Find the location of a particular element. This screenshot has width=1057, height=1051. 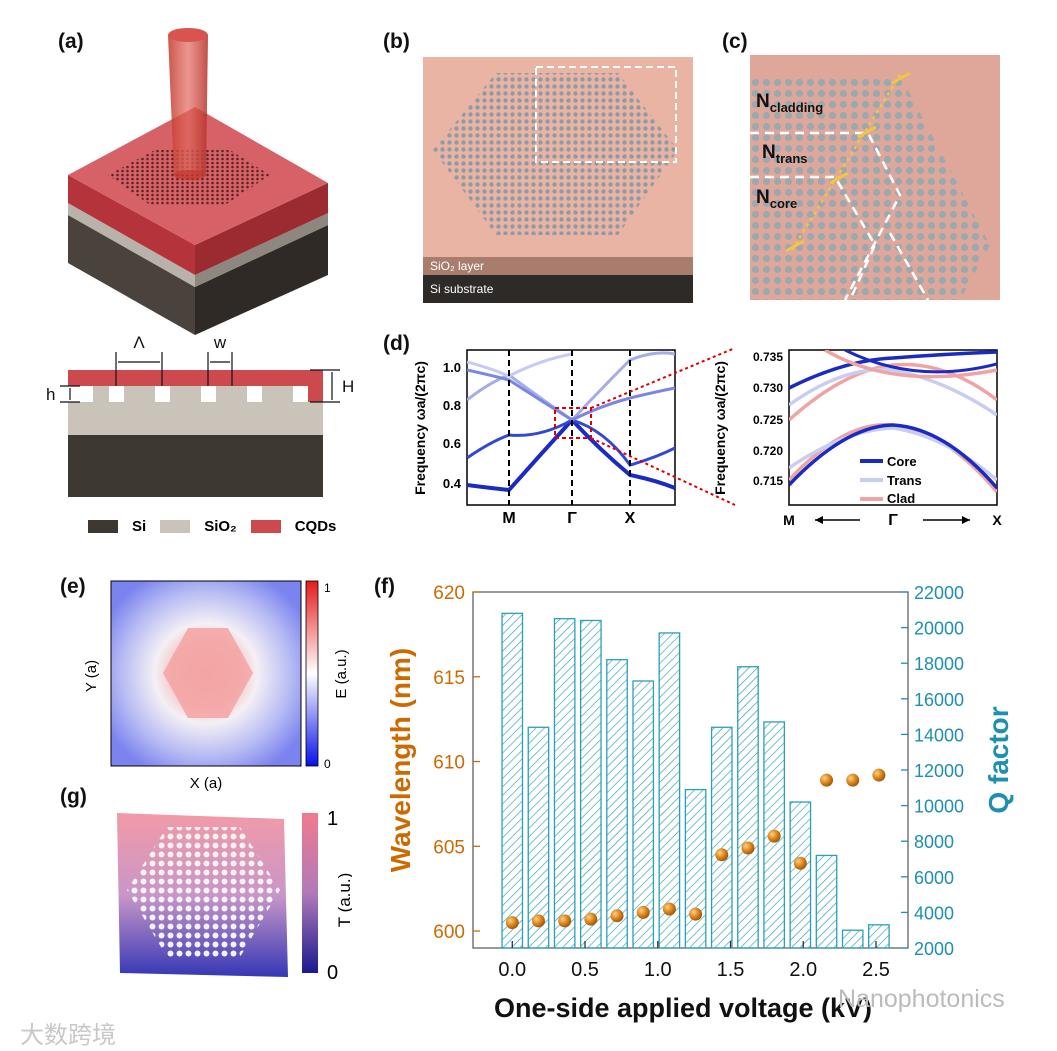

sio2-layer-label: SiO₂ layer is located at coordinates (457, 266).